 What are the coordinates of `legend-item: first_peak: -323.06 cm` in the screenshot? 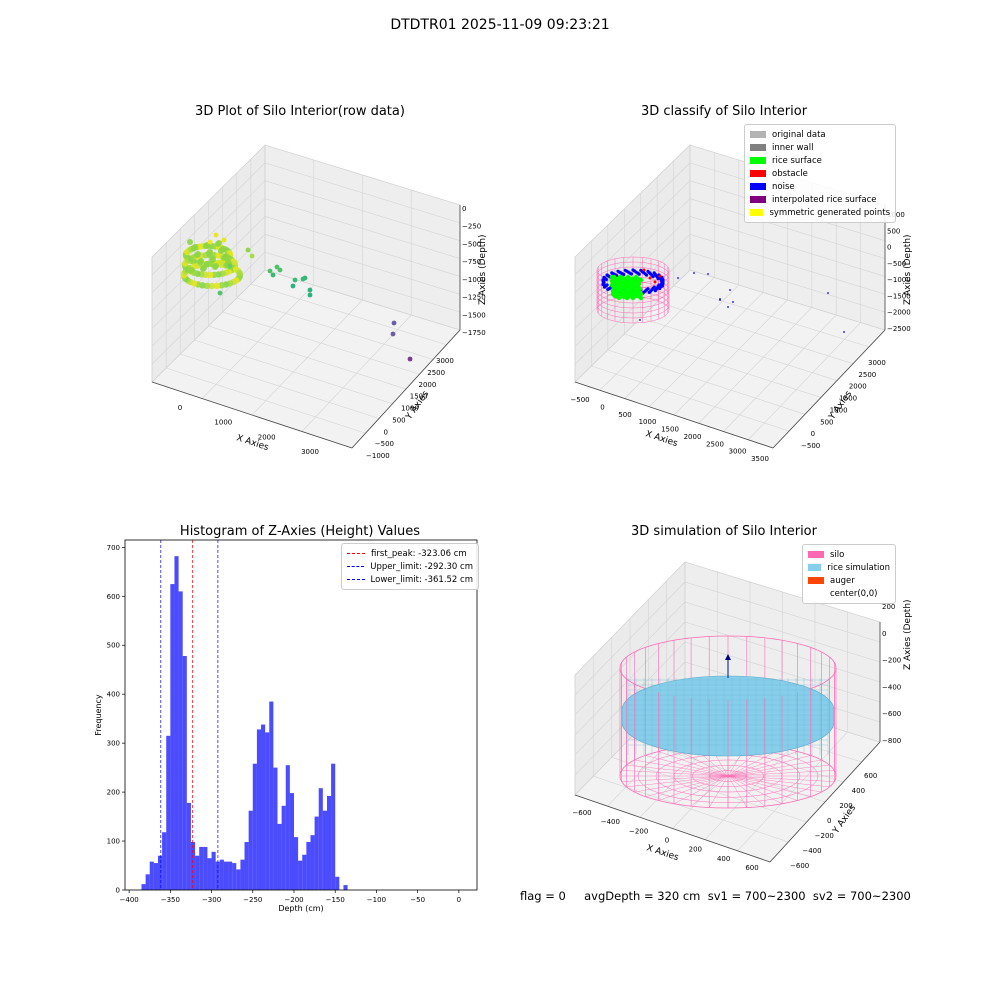 It's located at (410, 553).